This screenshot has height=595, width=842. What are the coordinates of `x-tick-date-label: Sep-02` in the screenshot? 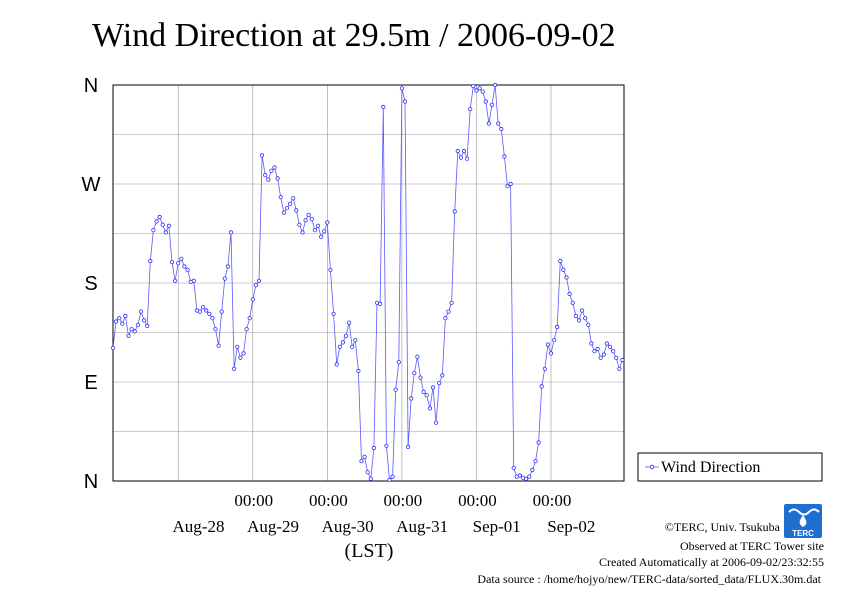 It's located at (571, 526).